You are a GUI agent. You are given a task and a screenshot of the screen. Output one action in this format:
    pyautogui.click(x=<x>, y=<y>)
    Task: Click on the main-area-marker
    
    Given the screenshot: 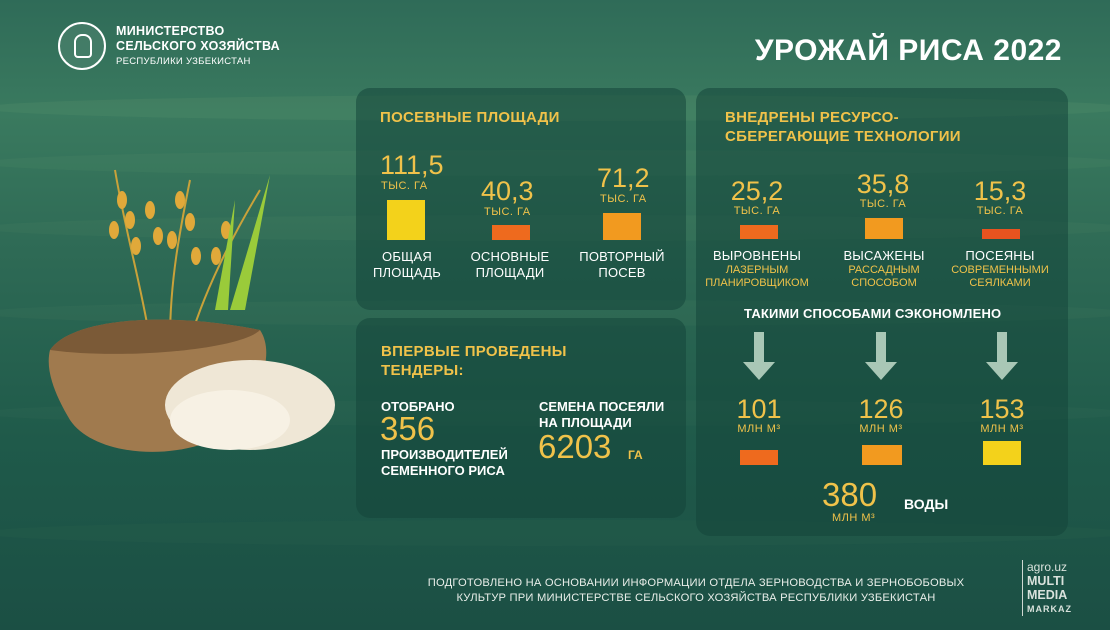 What is the action you would take?
    pyautogui.click(x=511, y=232)
    